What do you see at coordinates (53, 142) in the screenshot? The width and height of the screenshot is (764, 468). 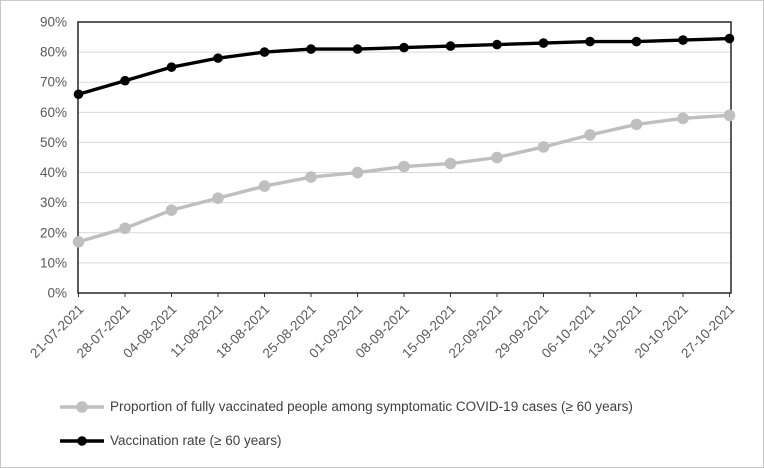 I see `y-axis-label: 50%` at bounding box center [53, 142].